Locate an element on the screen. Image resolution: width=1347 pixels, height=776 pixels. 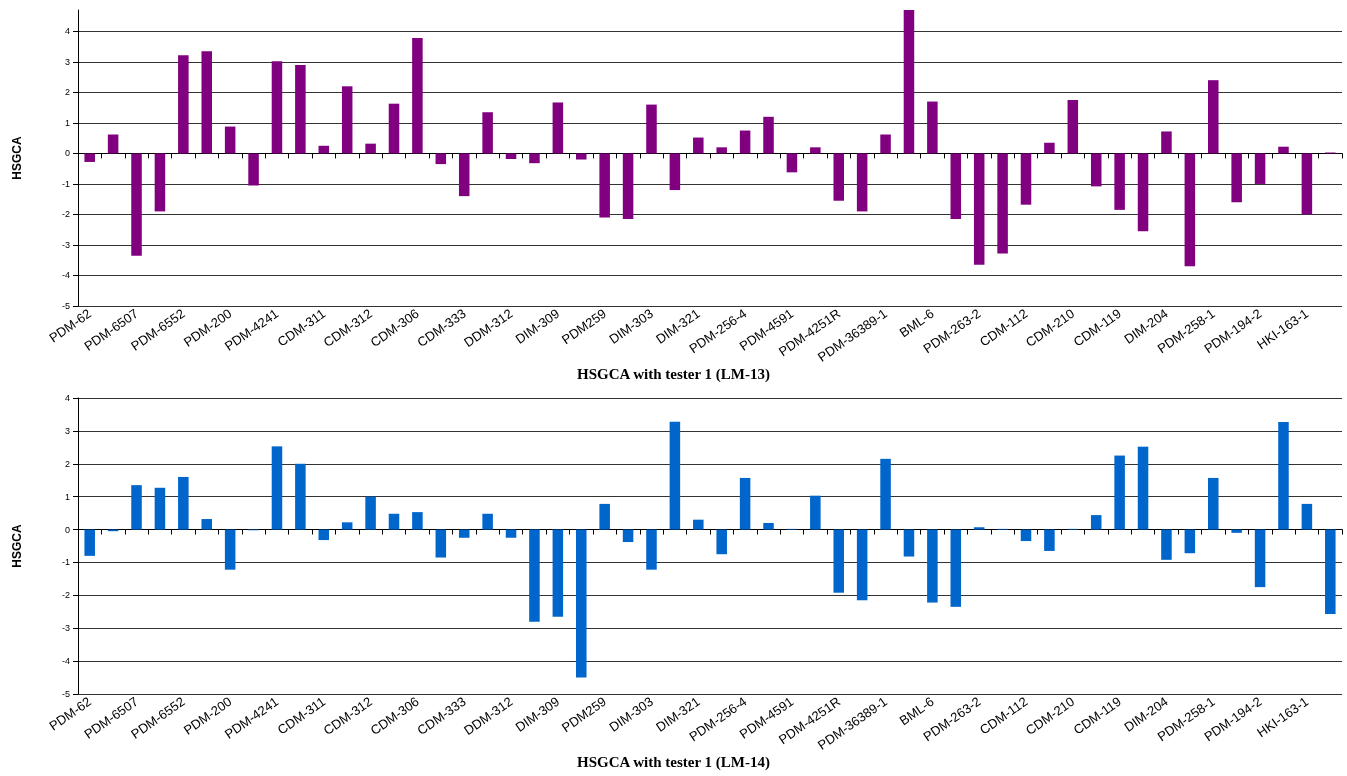
y-tick-label: -5 is located at coordinates (65, 306).